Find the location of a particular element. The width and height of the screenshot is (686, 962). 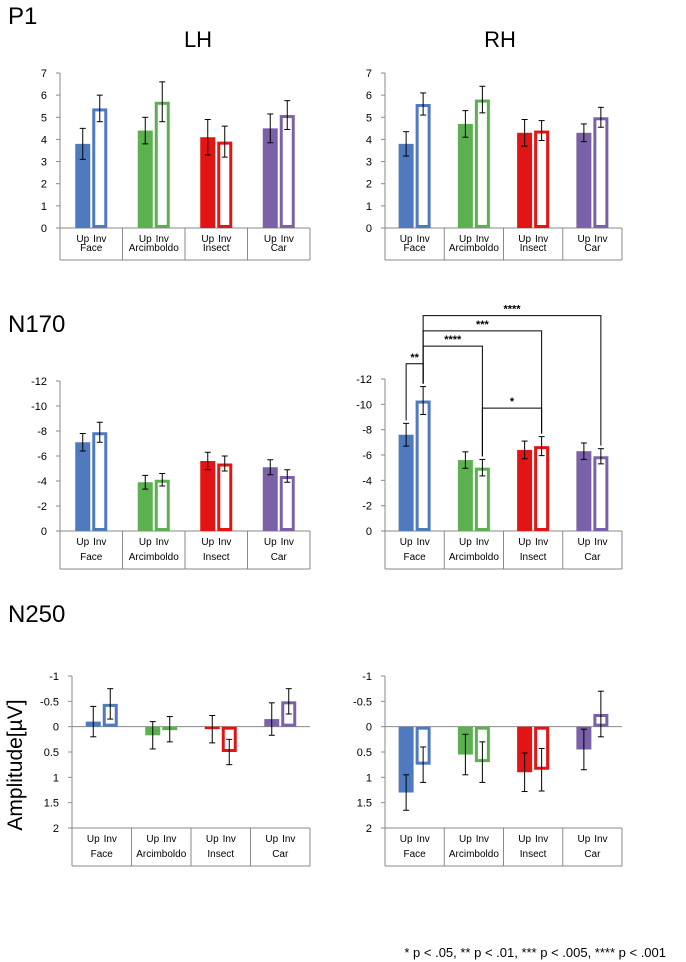

hemisphere-label-rh: RH is located at coordinates (500, 39).